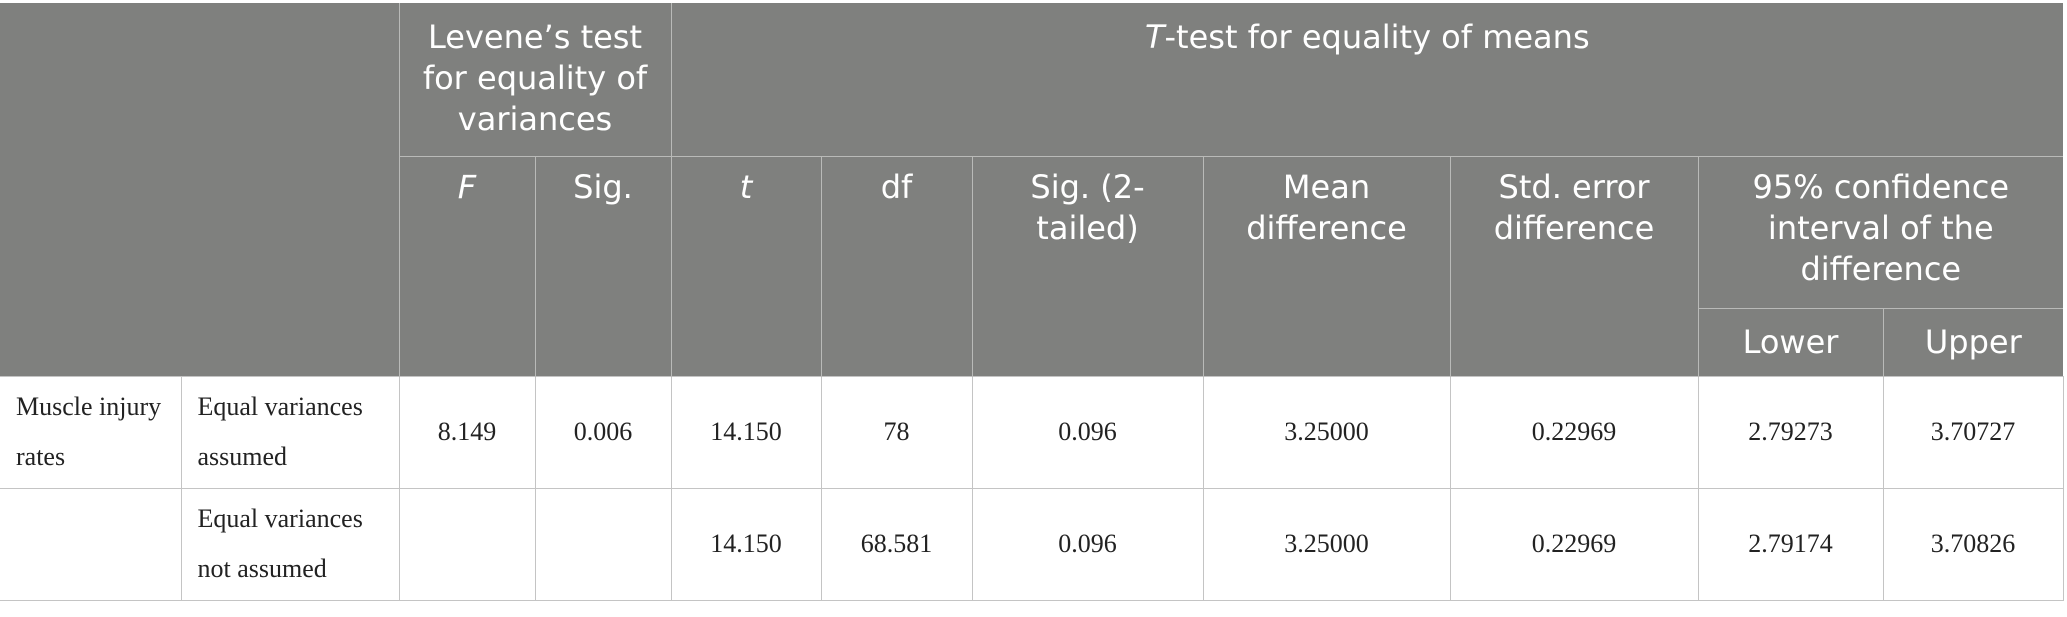 The height and width of the screenshot is (617, 2067). Describe the element at coordinates (290, 544) in the screenshot. I see `cell-condition: Equal variances not assumed` at that location.